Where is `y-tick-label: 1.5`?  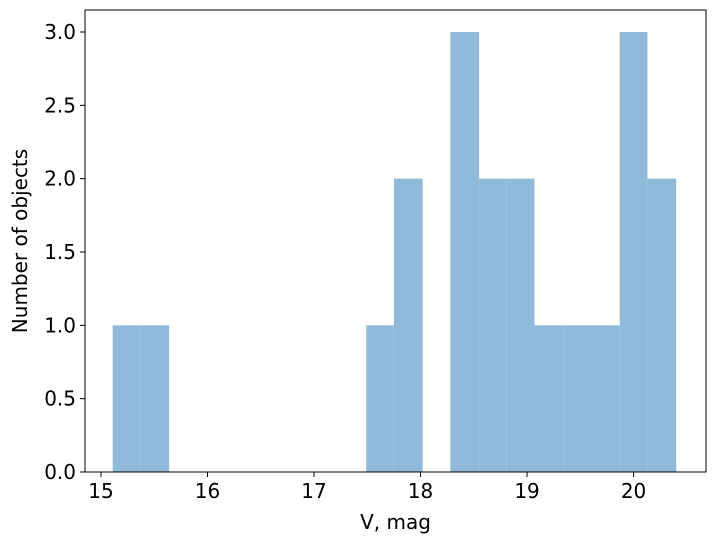 y-tick-label: 1.5 is located at coordinates (60, 252).